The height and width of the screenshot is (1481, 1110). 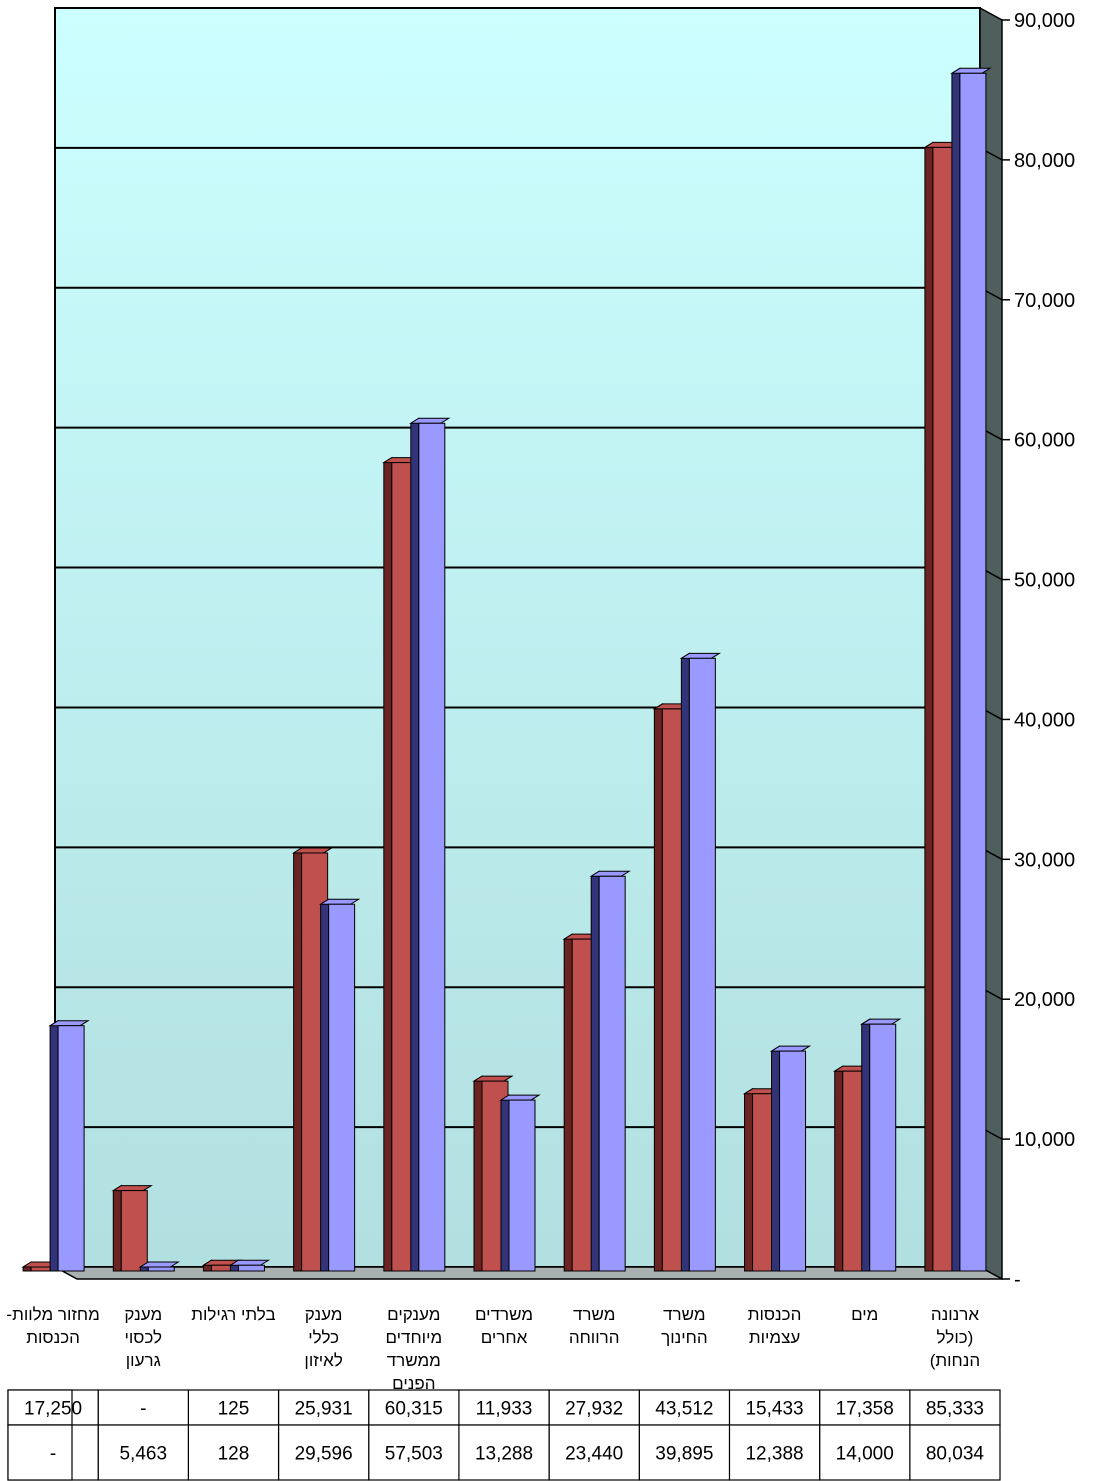 I want to click on table-cell-value: 39,895, so click(x=684, y=1454).